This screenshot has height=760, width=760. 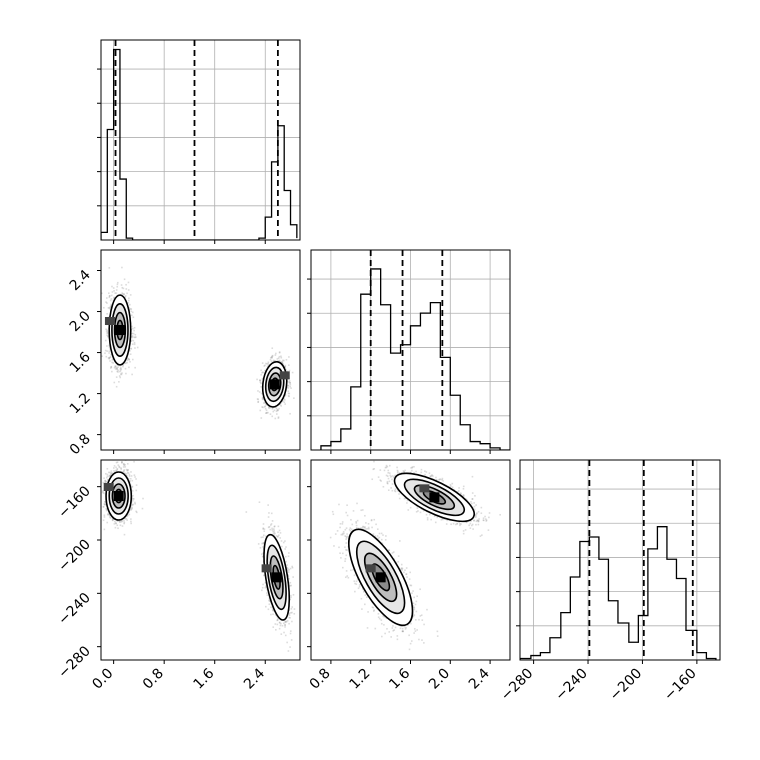 What do you see at coordinates (80, 444) in the screenshot?
I see `y-tick-label: 0.8` at bounding box center [80, 444].